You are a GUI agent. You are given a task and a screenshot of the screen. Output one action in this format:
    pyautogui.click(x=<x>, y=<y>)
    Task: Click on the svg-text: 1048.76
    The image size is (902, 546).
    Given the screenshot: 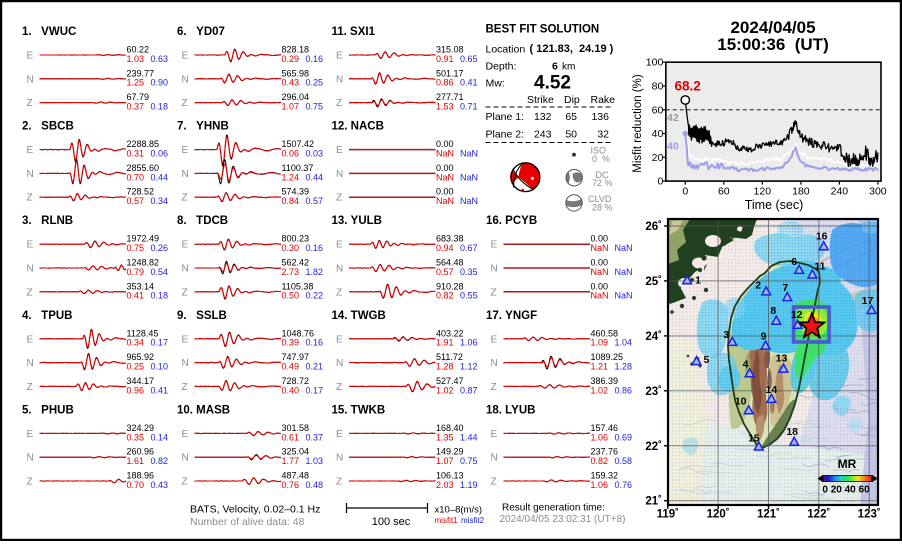 What is the action you would take?
    pyautogui.click(x=298, y=333)
    